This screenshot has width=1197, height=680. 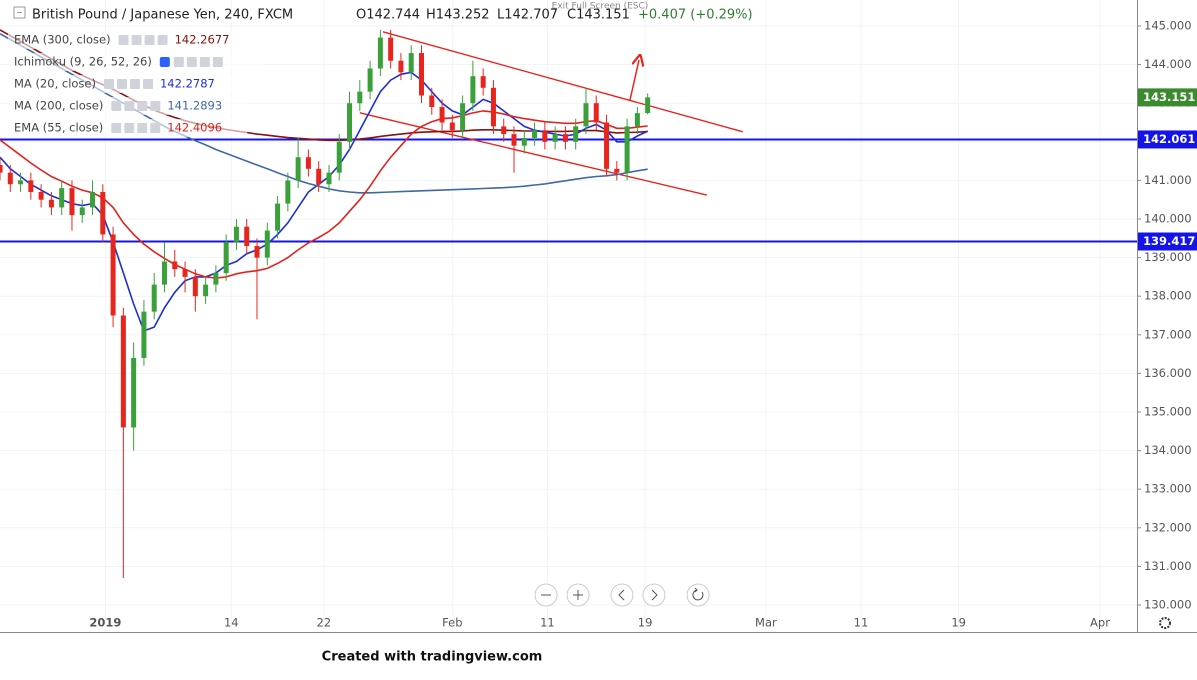 I want to click on low-text: L142.707, so click(x=527, y=15).